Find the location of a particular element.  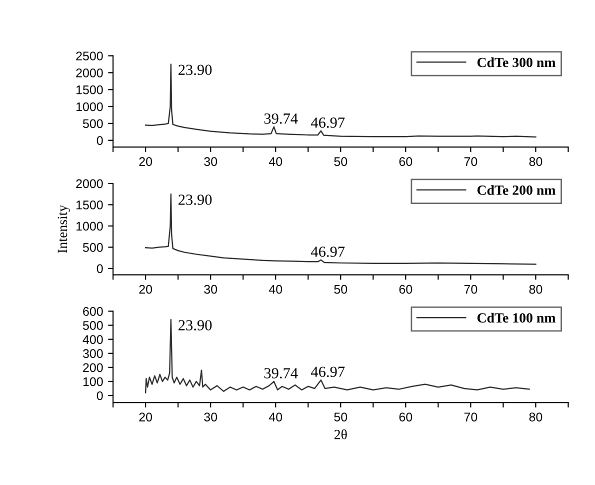

legend-label: CdTe 100 nm is located at coordinates (516, 317).